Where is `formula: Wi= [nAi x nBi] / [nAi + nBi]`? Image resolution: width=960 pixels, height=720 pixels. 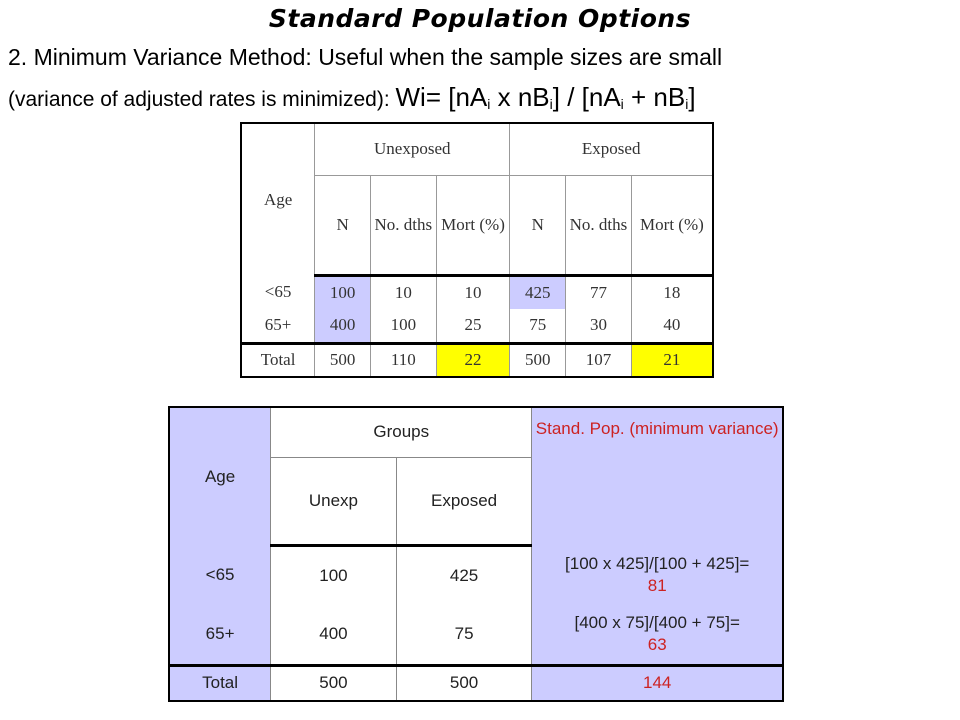 formula: Wi= [nAi x nBi] / [nAi + nBi] is located at coordinates (545, 97).